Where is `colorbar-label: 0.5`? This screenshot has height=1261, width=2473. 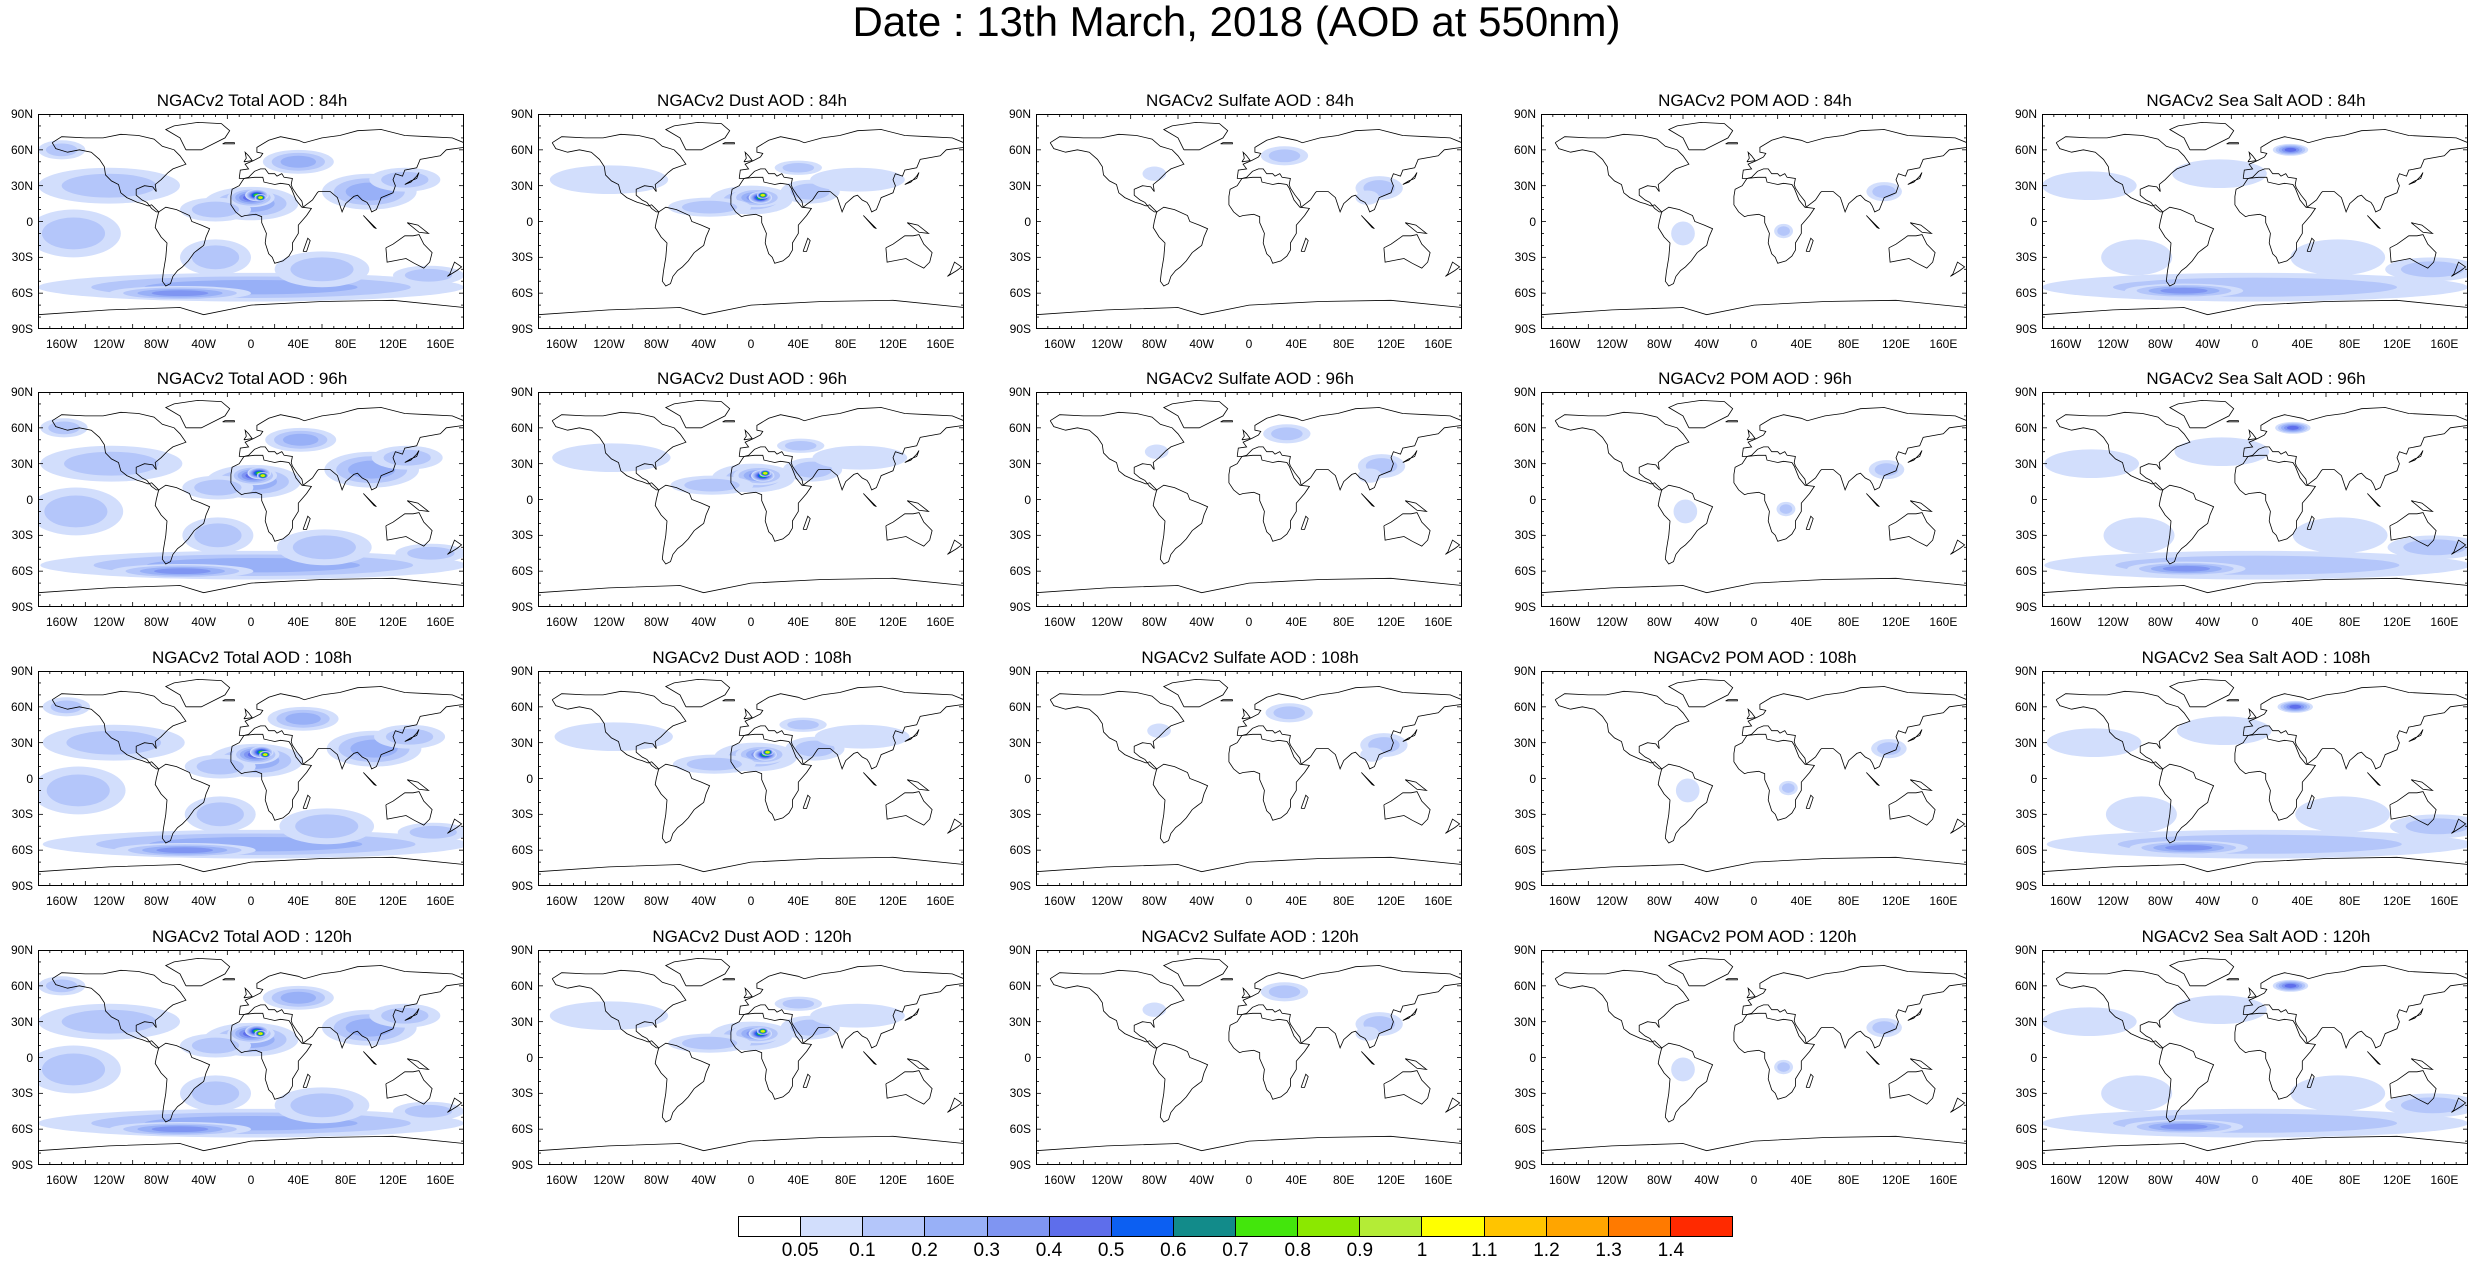
colorbar-label: 0.5 is located at coordinates (1111, 1250).